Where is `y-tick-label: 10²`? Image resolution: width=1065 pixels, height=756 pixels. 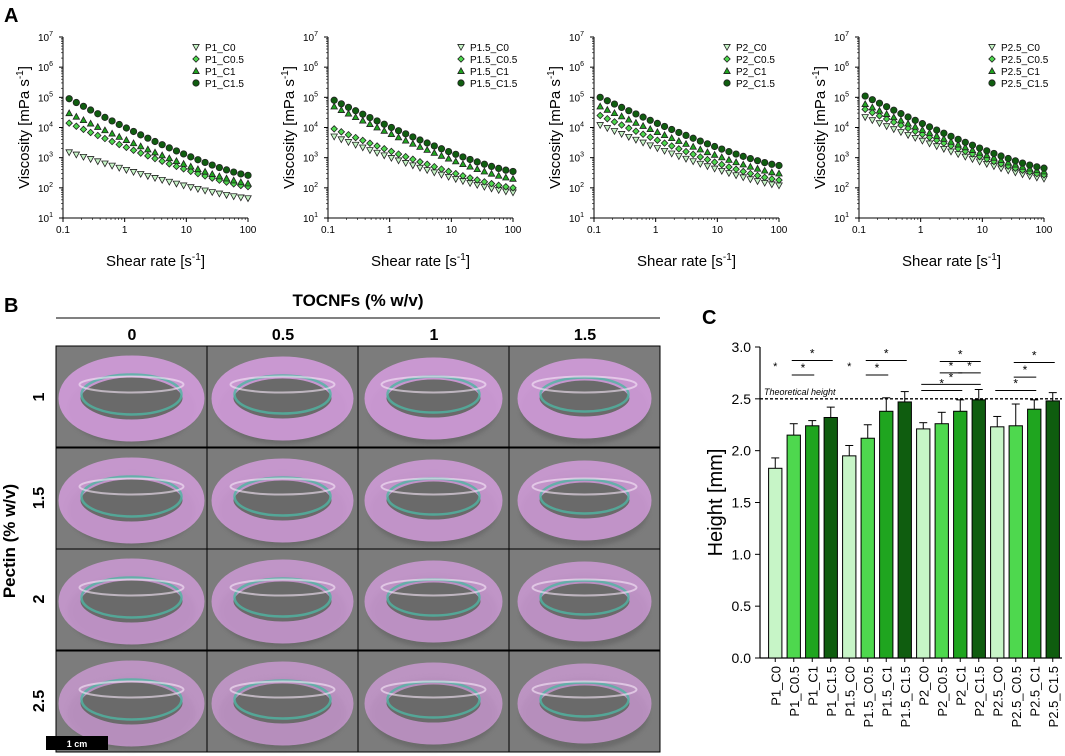 y-tick-label: 10² is located at coordinates (45, 188).